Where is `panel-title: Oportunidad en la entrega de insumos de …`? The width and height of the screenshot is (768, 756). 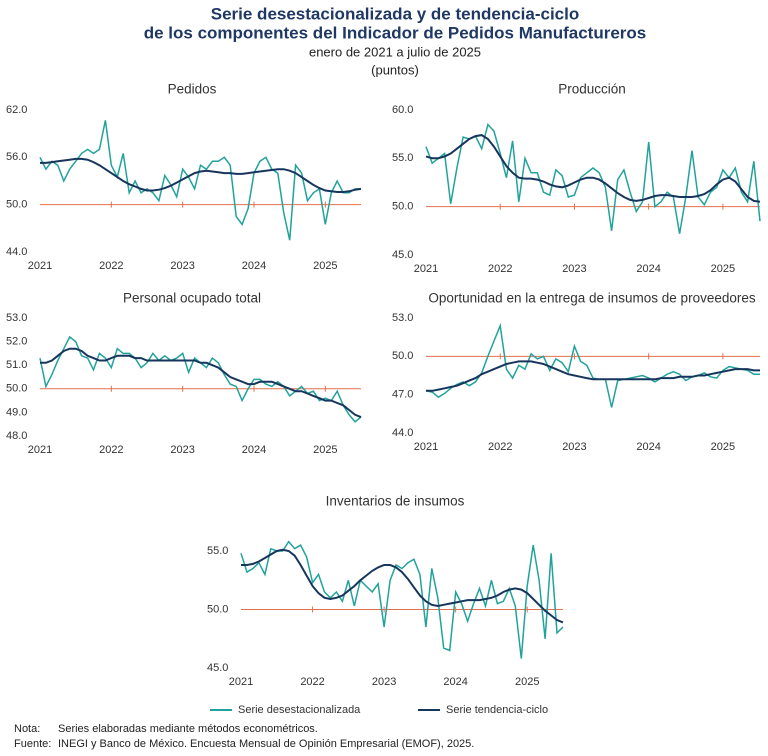 panel-title: Oportunidad en la entrega de insumos de … is located at coordinates (591, 298).